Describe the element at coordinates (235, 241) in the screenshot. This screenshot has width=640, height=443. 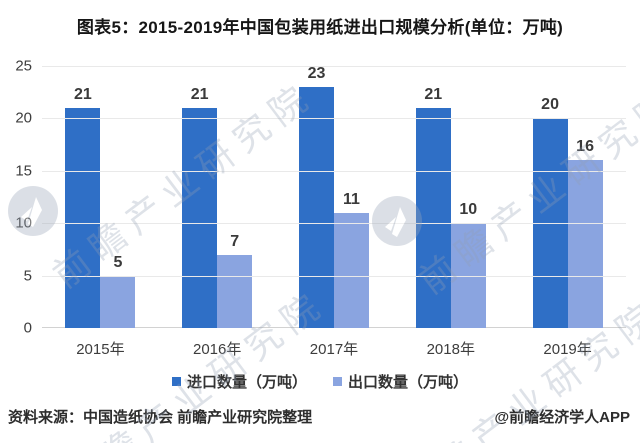
I see `bar-value-label: 7` at that location.